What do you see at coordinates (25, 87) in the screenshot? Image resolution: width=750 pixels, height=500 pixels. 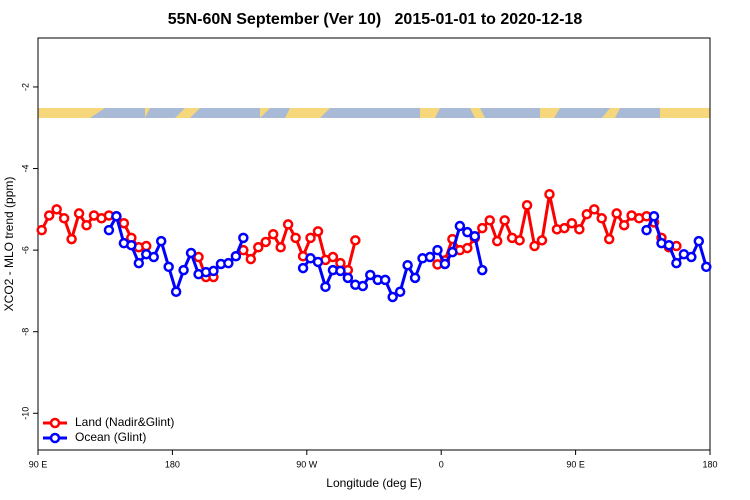 I see `y-tick-label: -2` at bounding box center [25, 87].